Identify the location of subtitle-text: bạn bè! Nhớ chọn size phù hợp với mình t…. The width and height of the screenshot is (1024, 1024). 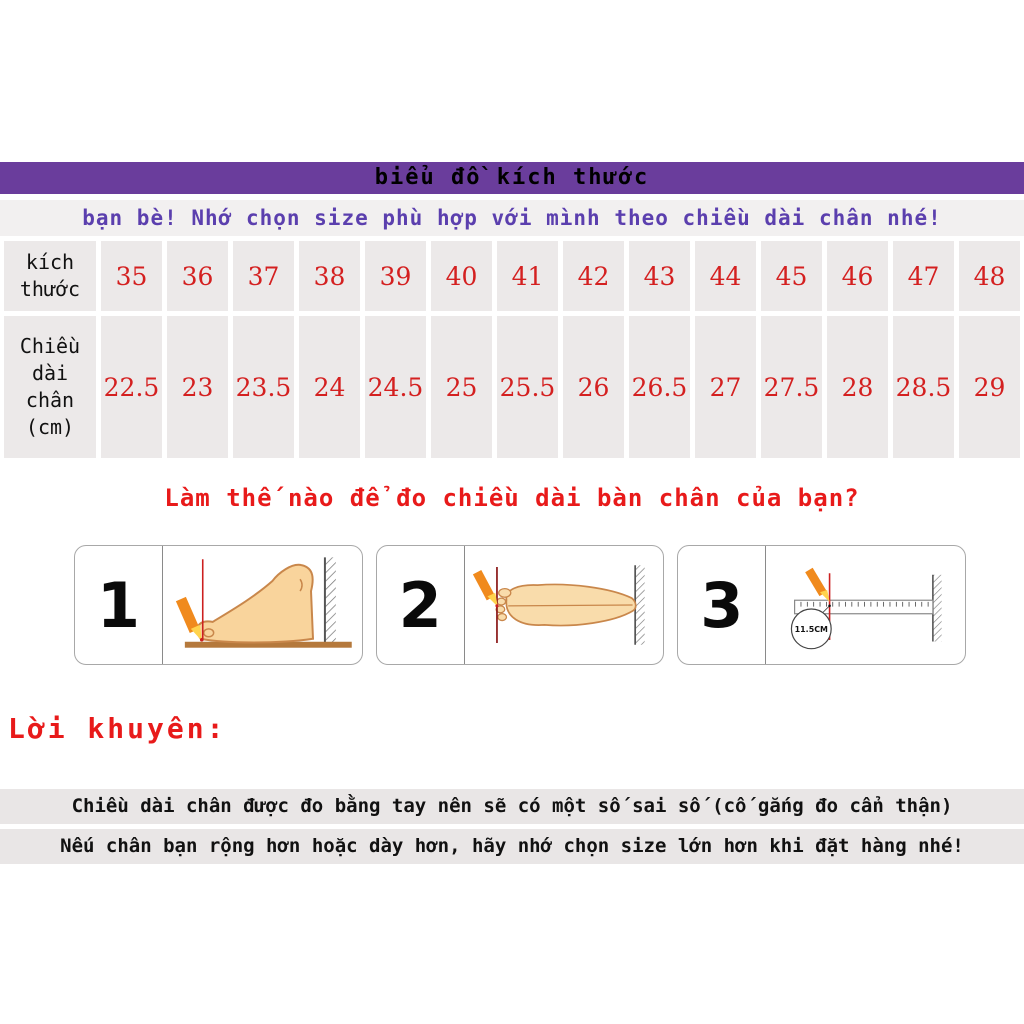
(512, 218).